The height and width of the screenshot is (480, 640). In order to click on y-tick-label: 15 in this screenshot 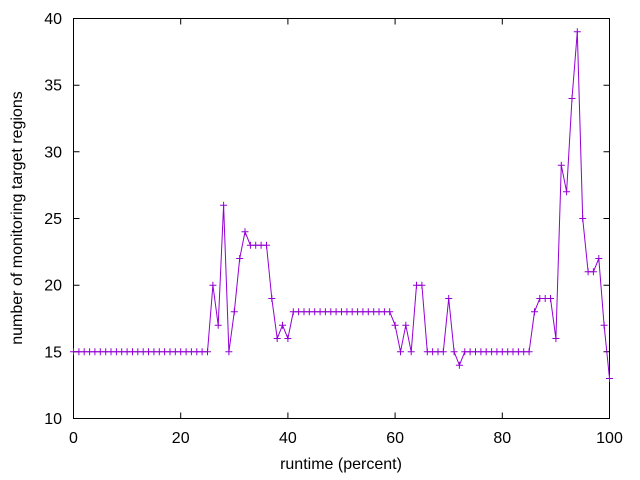, I will do `click(53, 352)`.